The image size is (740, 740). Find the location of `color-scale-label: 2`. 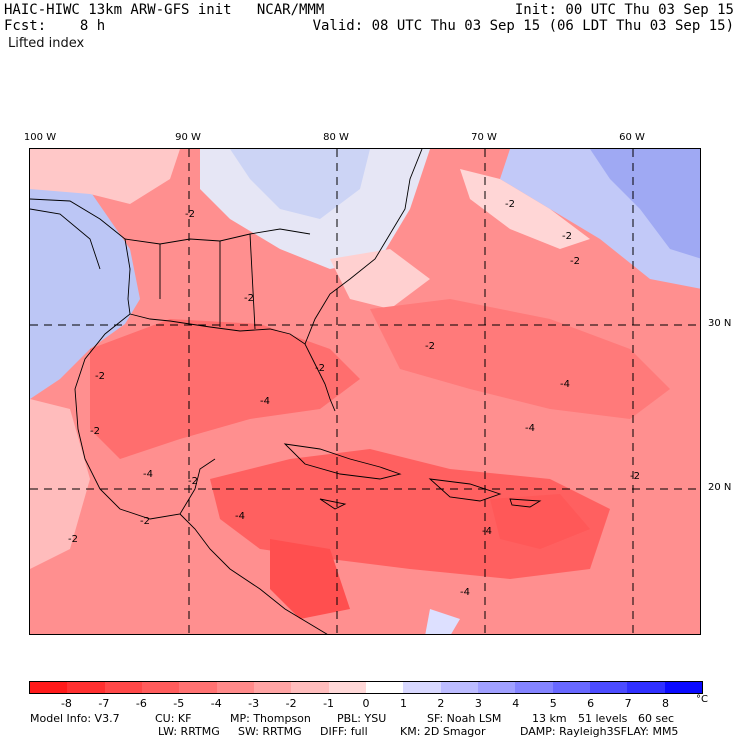

color-scale-label: 2 is located at coordinates (441, 703).